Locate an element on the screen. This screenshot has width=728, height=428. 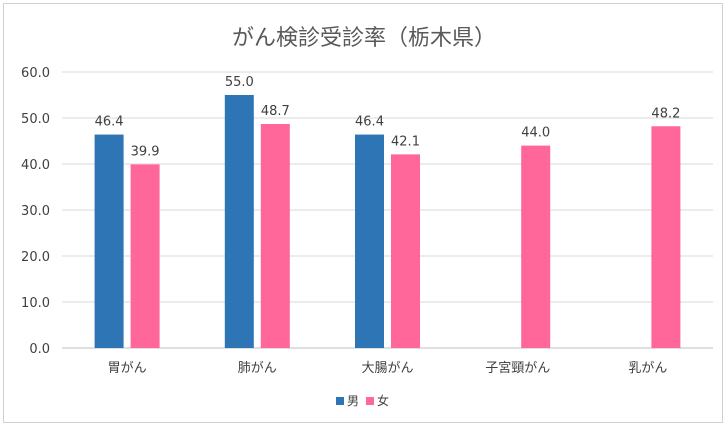
y-tick-label: 0.0 is located at coordinates (39, 349).